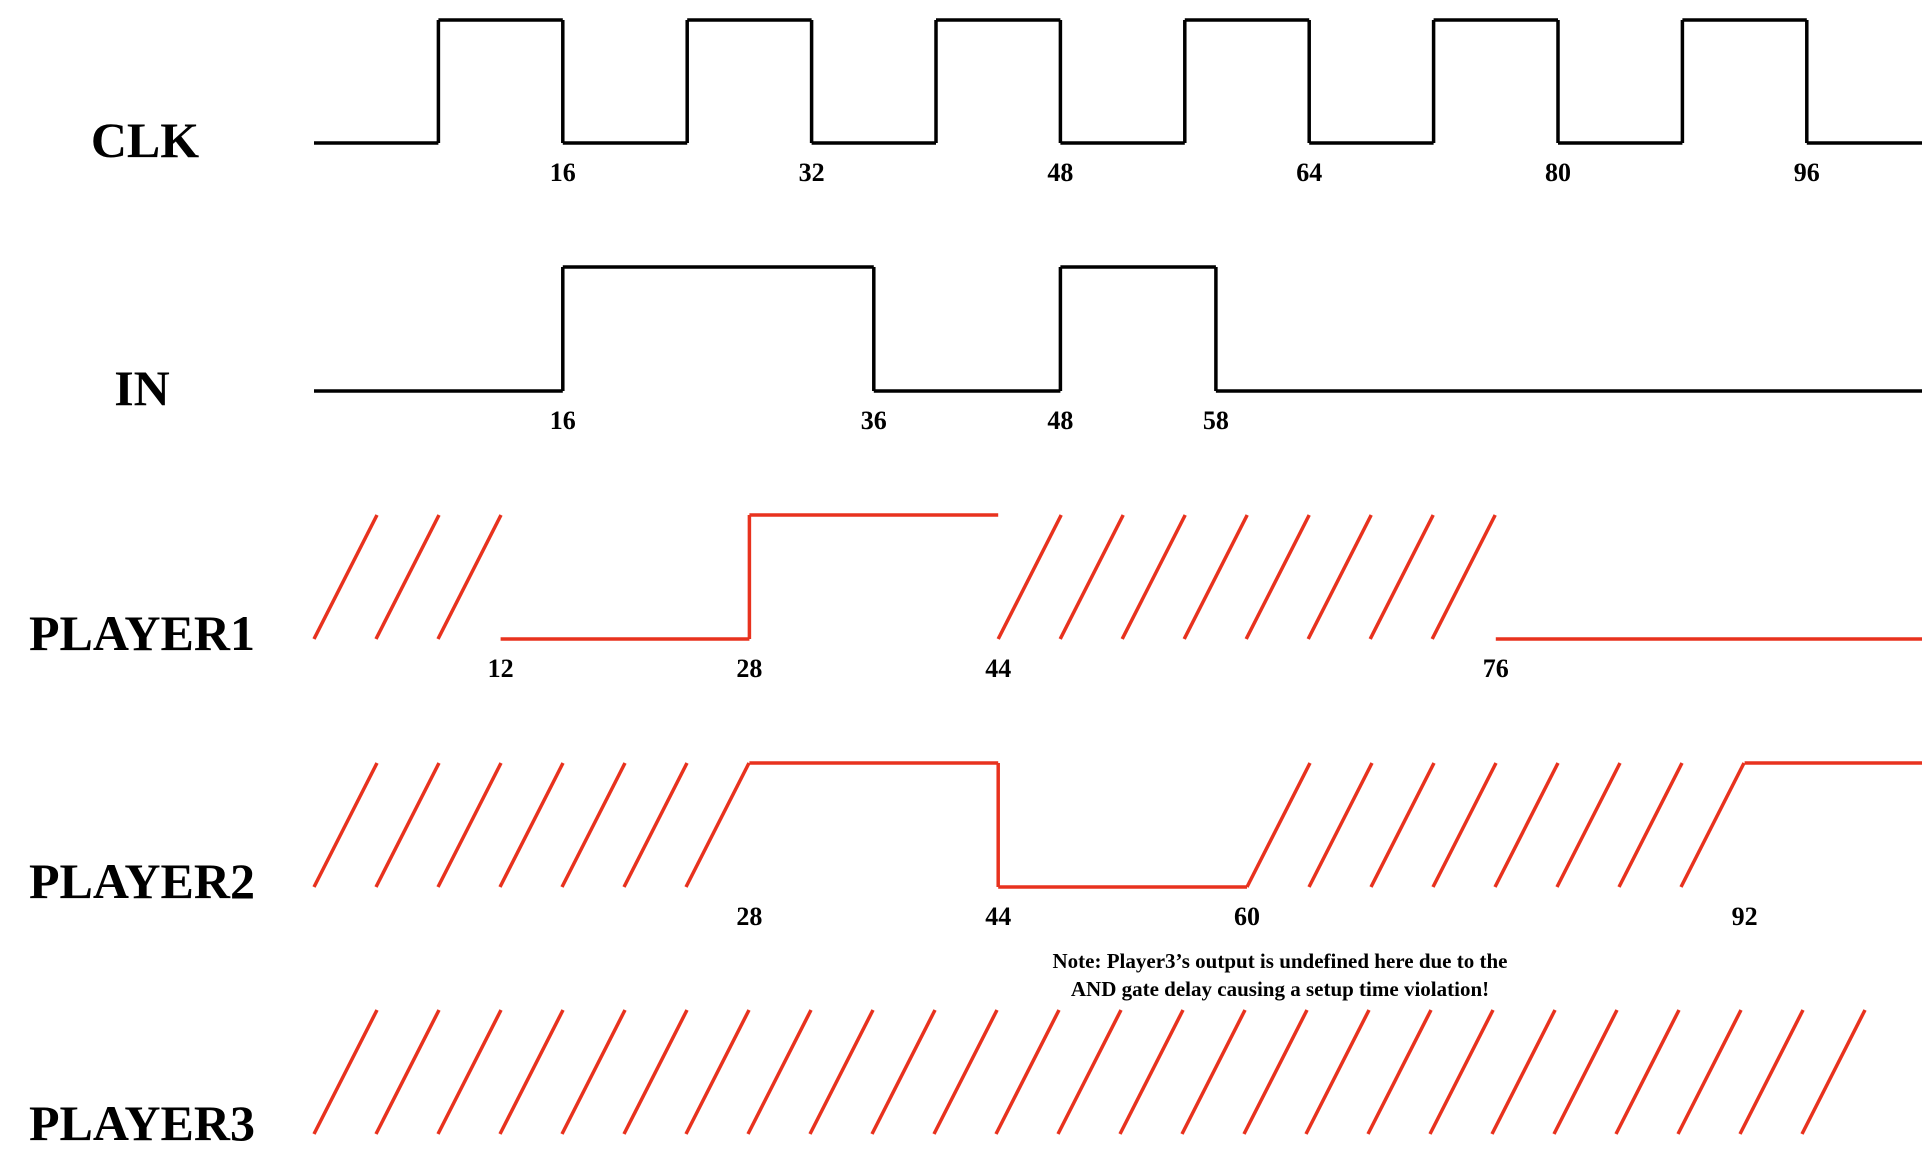 Image resolution: width=1929 pixels, height=1150 pixels. What do you see at coordinates (145, 140) in the screenshot?
I see `signal-name-clk: CLK` at bounding box center [145, 140].